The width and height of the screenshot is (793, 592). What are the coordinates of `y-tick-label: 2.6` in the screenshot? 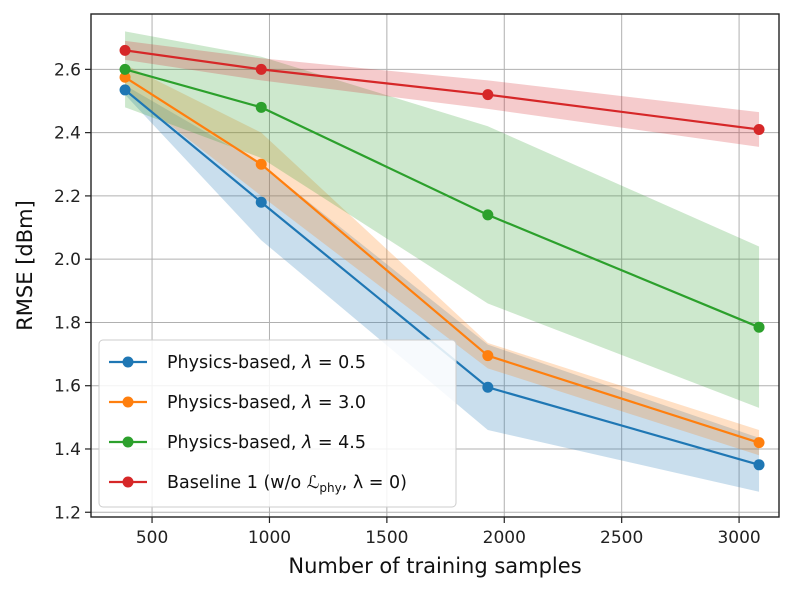 It's located at (67, 70).